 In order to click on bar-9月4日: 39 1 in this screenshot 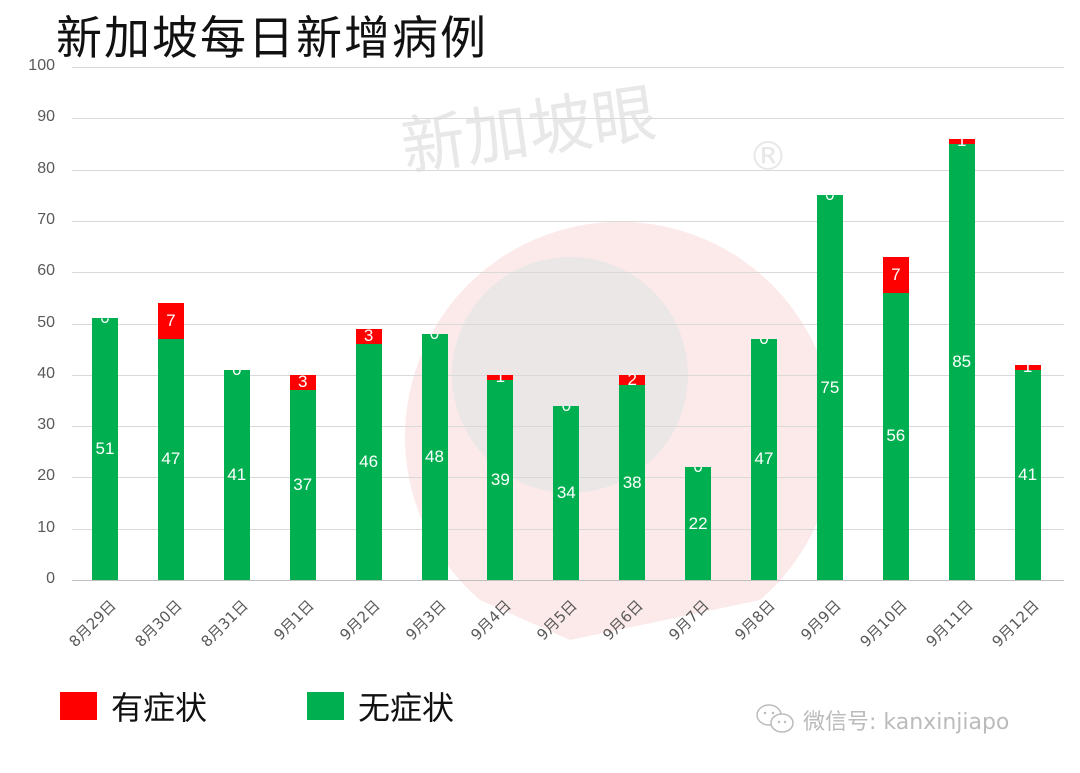, I will do `click(500, 386)`.